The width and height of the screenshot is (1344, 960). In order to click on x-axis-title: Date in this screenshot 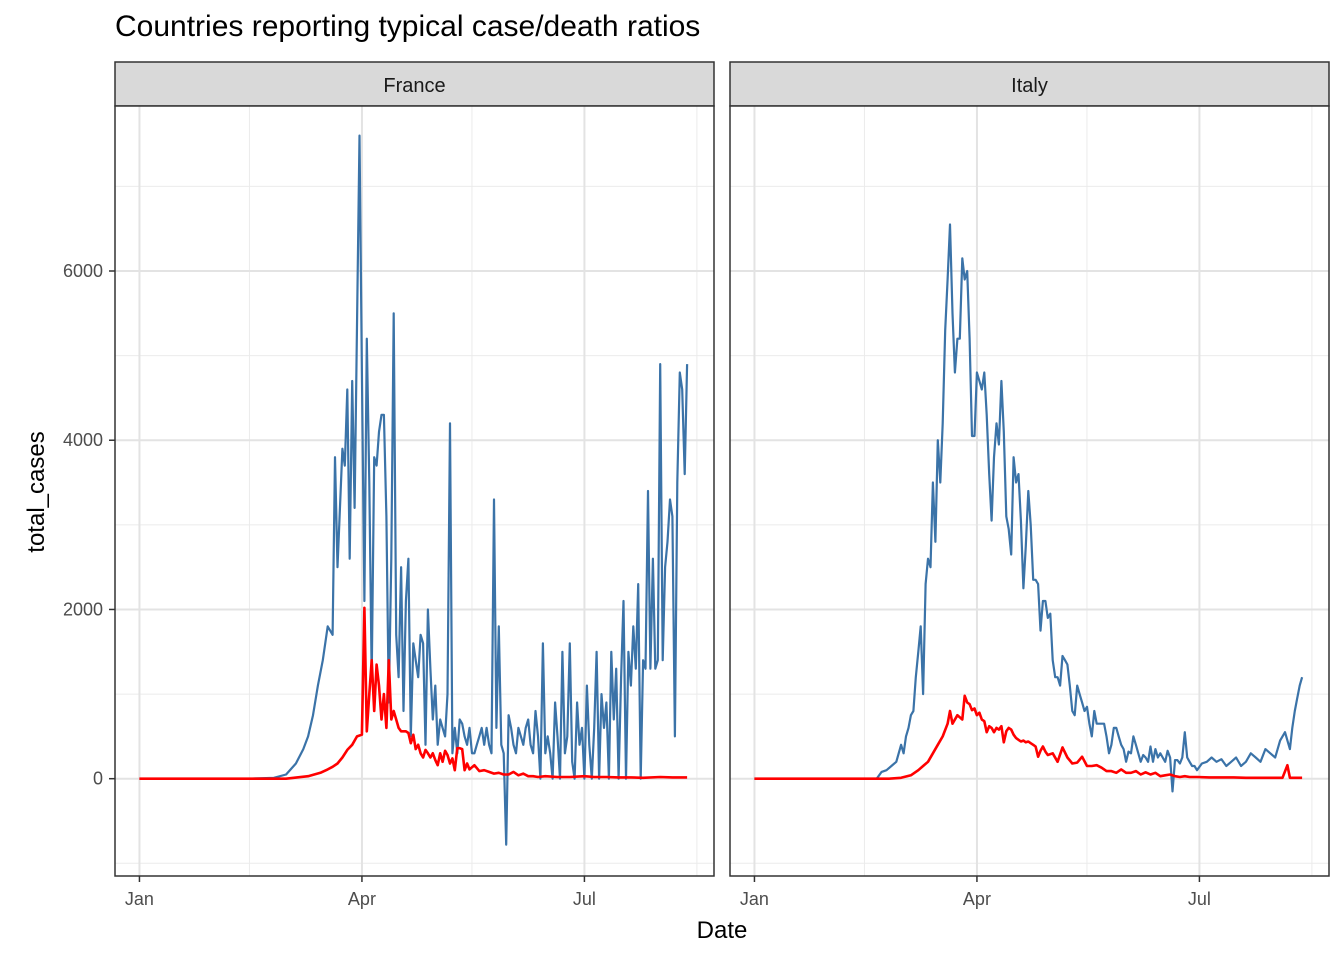, I will do `click(722, 930)`.